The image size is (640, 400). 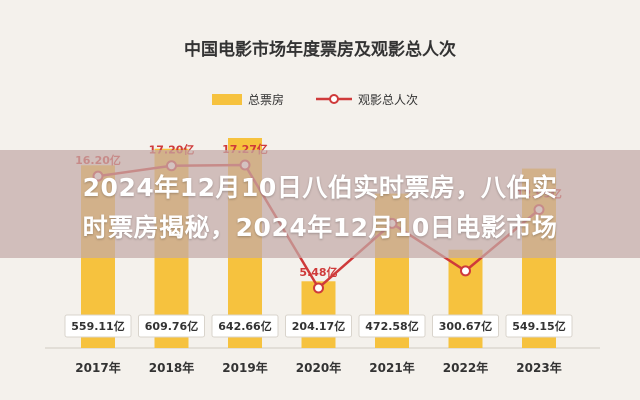 I want to click on x-tick-label-6: 2023年, so click(x=538, y=367).